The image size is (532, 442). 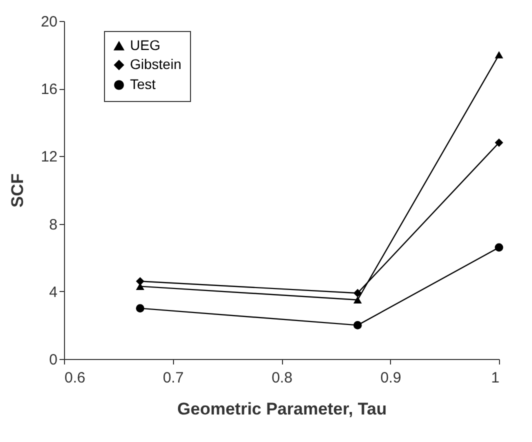 What do you see at coordinates (282, 378) in the screenshot?
I see `x-tick-label: 0.8` at bounding box center [282, 378].